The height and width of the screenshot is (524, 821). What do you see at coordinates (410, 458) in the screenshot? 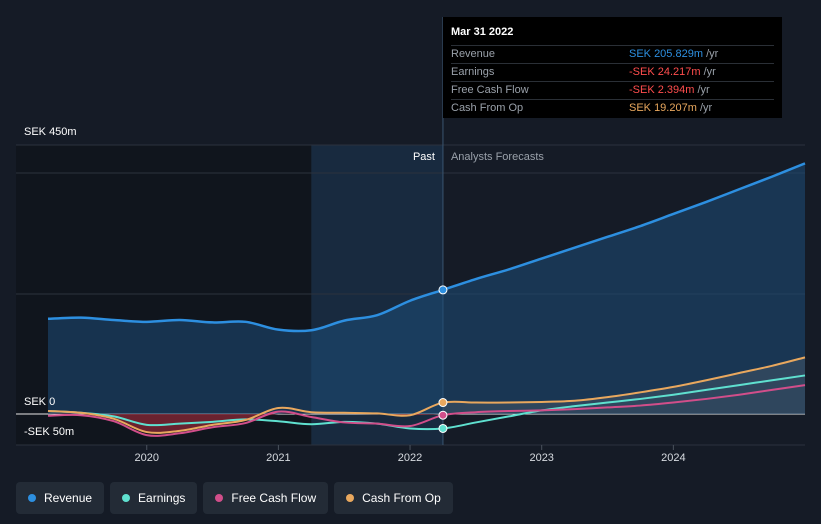
I see `x-tick-label: 2022` at bounding box center [410, 458].